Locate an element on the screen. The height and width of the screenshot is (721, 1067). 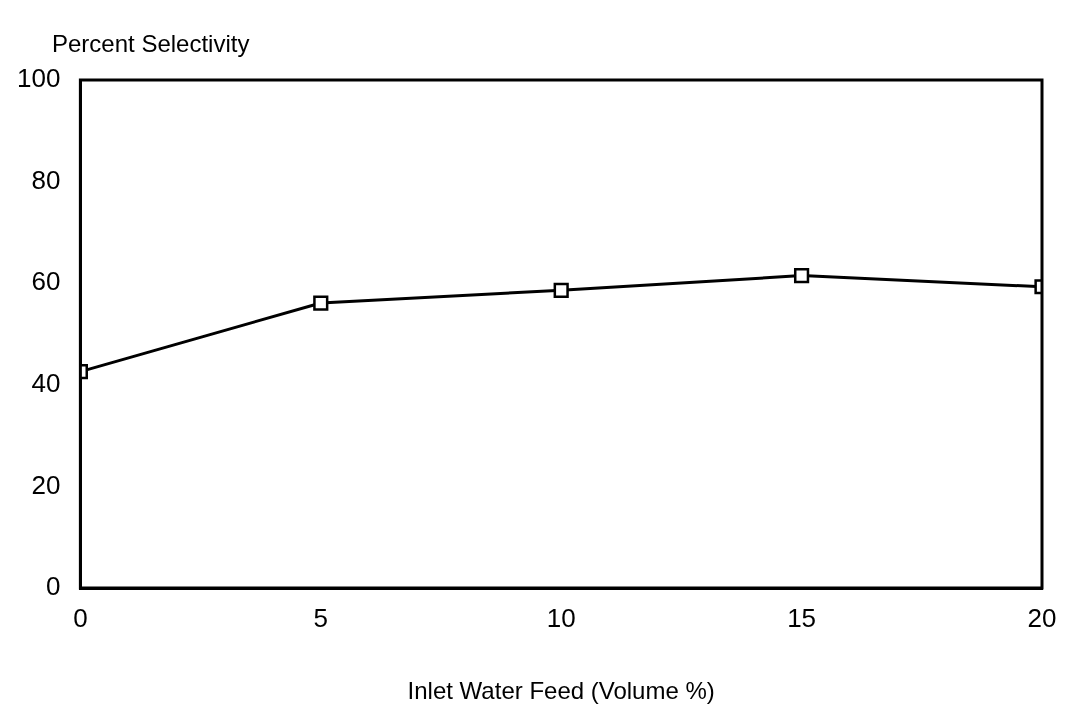
y-tick-label: 40 is located at coordinates (46, 382).